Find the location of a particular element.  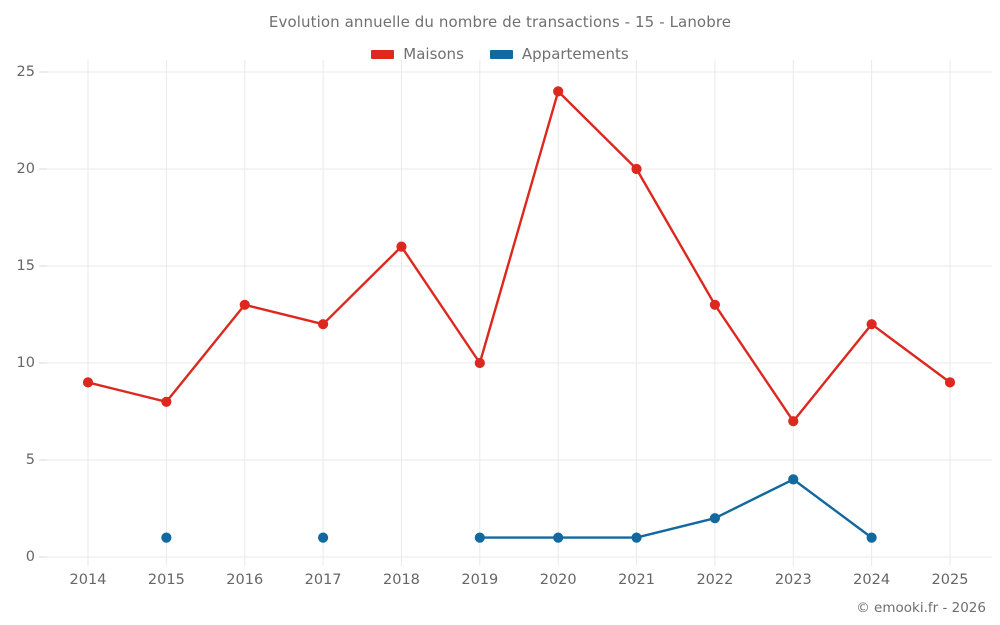

data-point-maisons-2015 is located at coordinates (166, 401).